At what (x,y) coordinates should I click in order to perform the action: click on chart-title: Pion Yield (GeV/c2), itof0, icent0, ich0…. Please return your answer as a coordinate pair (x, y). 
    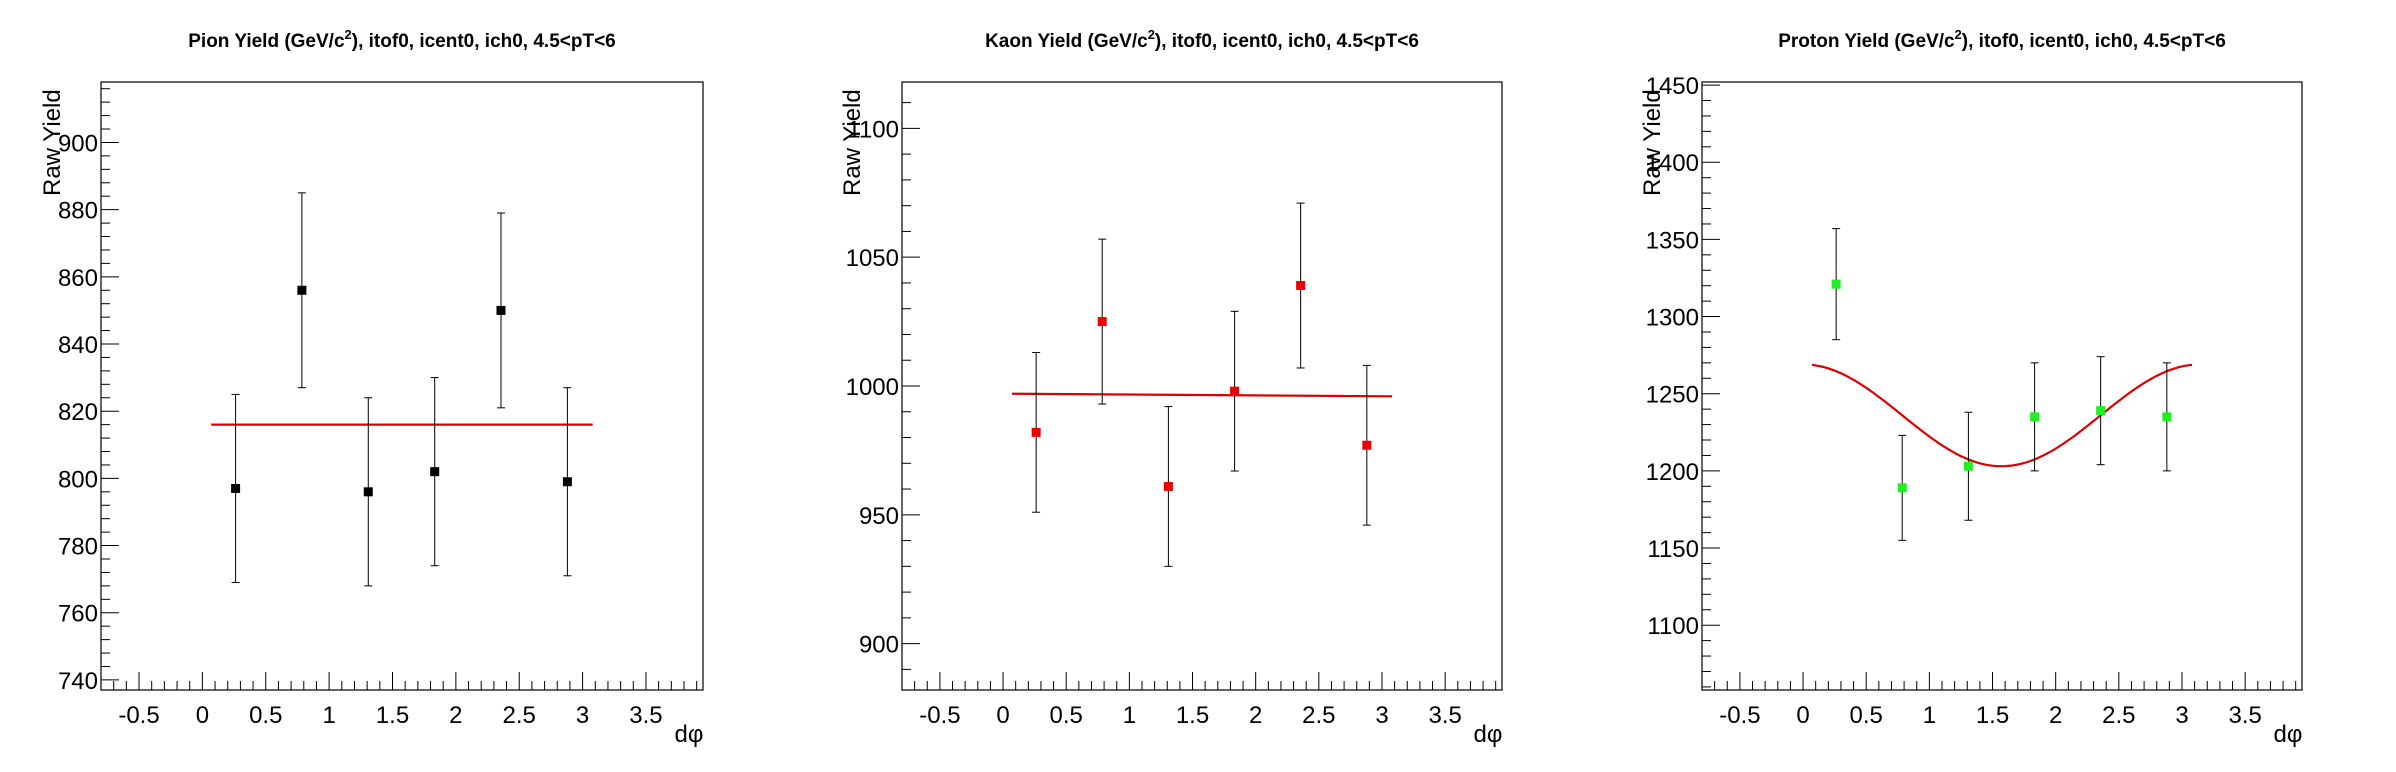
    Looking at the image, I should click on (402, 39).